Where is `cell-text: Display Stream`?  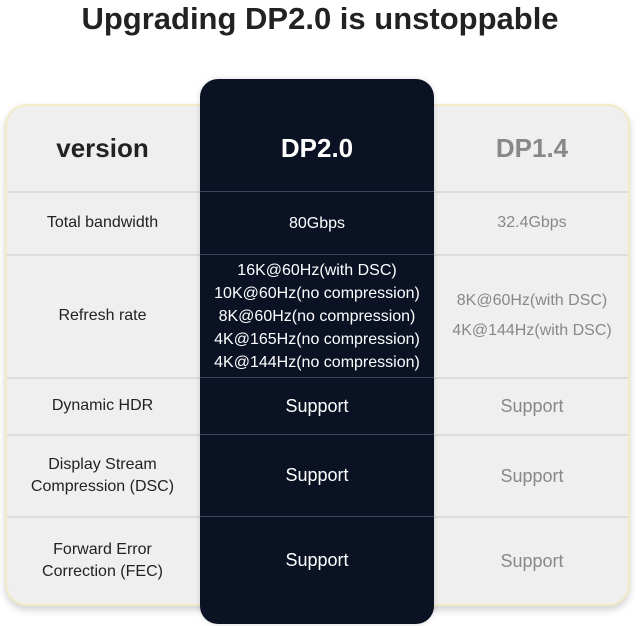 cell-text: Display Stream is located at coordinates (102, 464).